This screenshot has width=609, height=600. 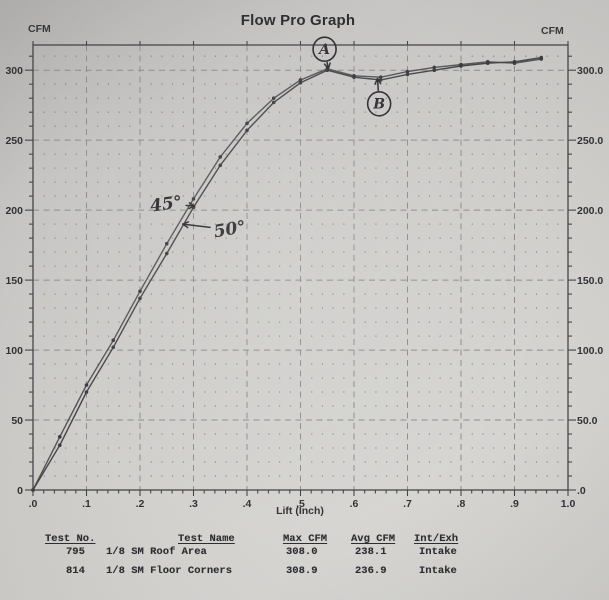 What do you see at coordinates (86, 504) in the screenshot?
I see `svg-text: .1` at bounding box center [86, 504].